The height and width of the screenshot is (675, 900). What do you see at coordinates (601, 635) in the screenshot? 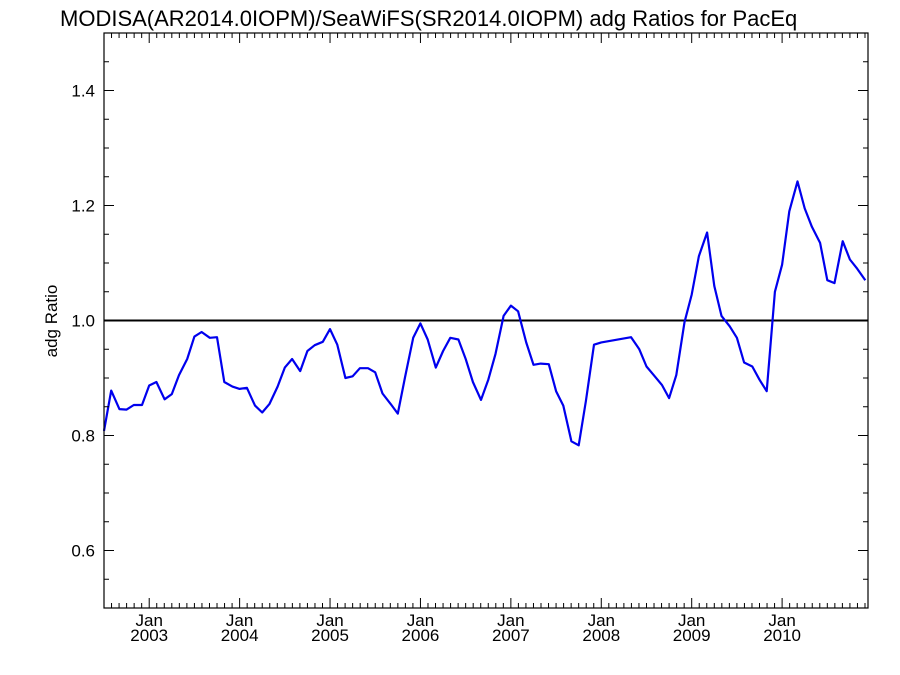
I see `x-tick-year-label: 2008` at bounding box center [601, 635].